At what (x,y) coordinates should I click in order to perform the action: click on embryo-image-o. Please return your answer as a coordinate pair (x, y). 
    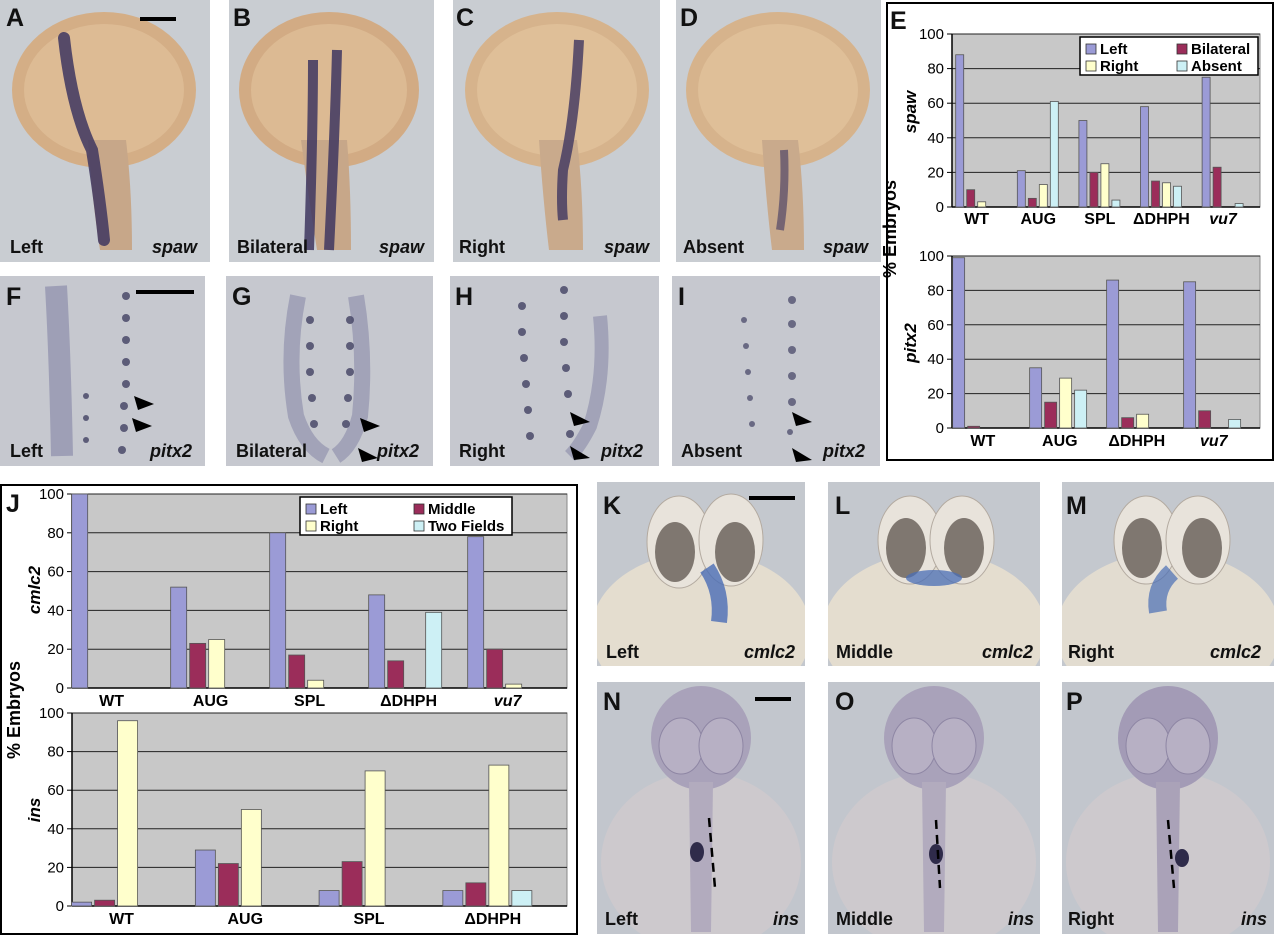
    Looking at the image, I should click on (934, 810).